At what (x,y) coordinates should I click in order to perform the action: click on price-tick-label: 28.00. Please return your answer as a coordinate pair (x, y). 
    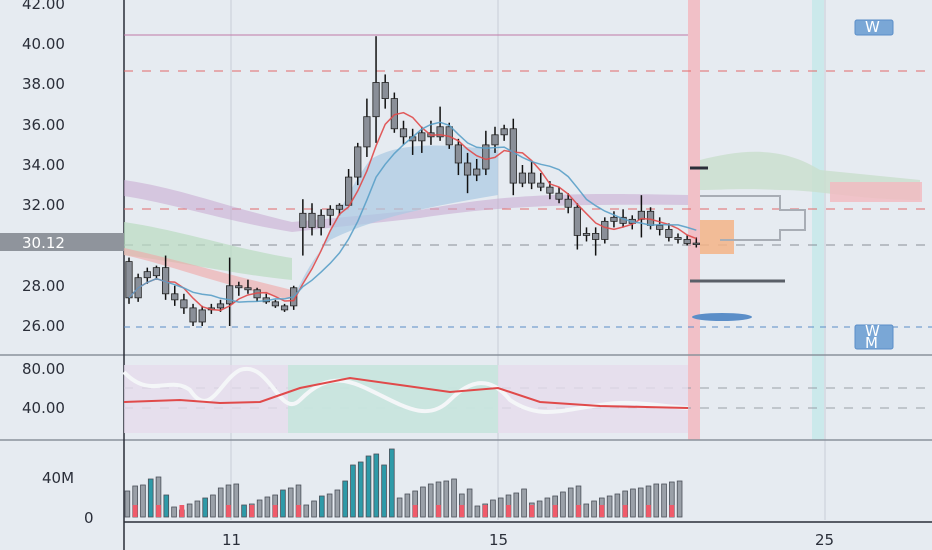
    Looking at the image, I should click on (43, 286).